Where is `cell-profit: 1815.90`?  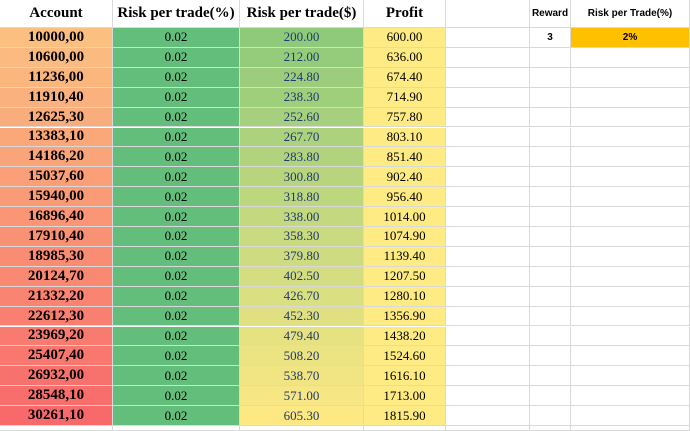
cell-profit: 1815.90 is located at coordinates (405, 416).